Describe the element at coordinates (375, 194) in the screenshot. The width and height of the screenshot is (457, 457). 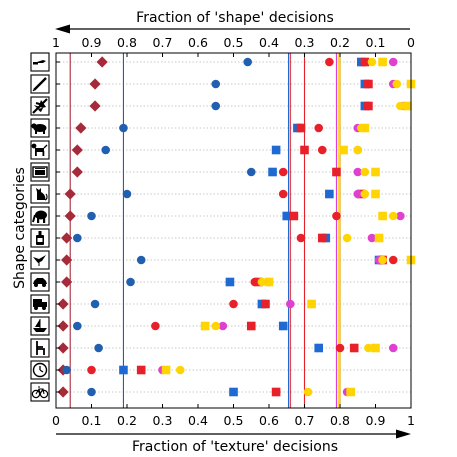
I see `marker-yellow-square-cat` at that location.